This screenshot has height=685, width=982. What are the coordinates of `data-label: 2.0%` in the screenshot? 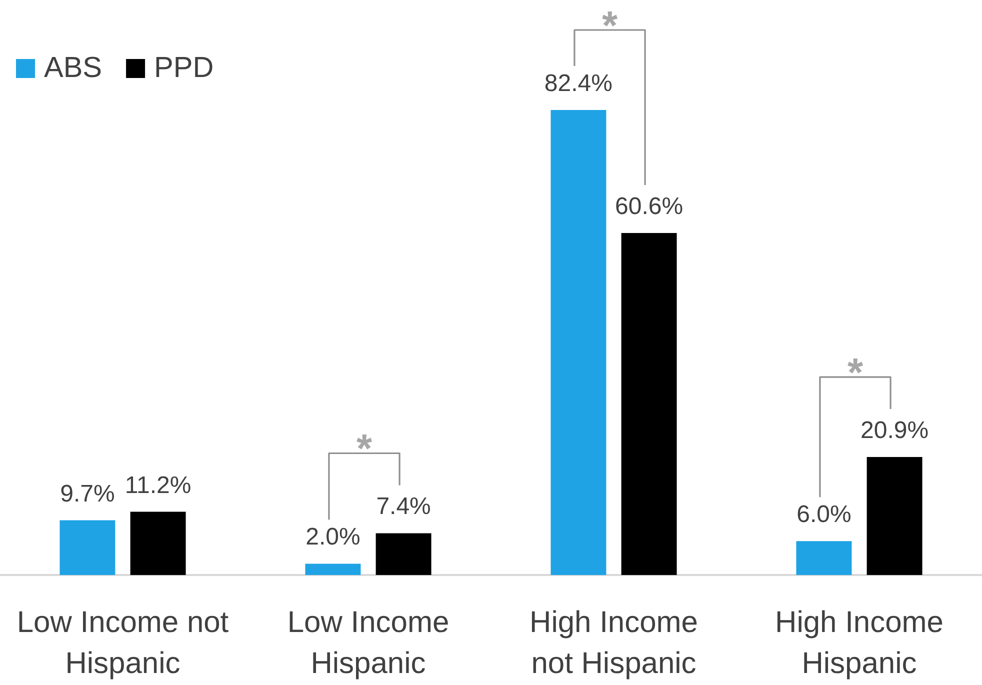 It's located at (333, 537).